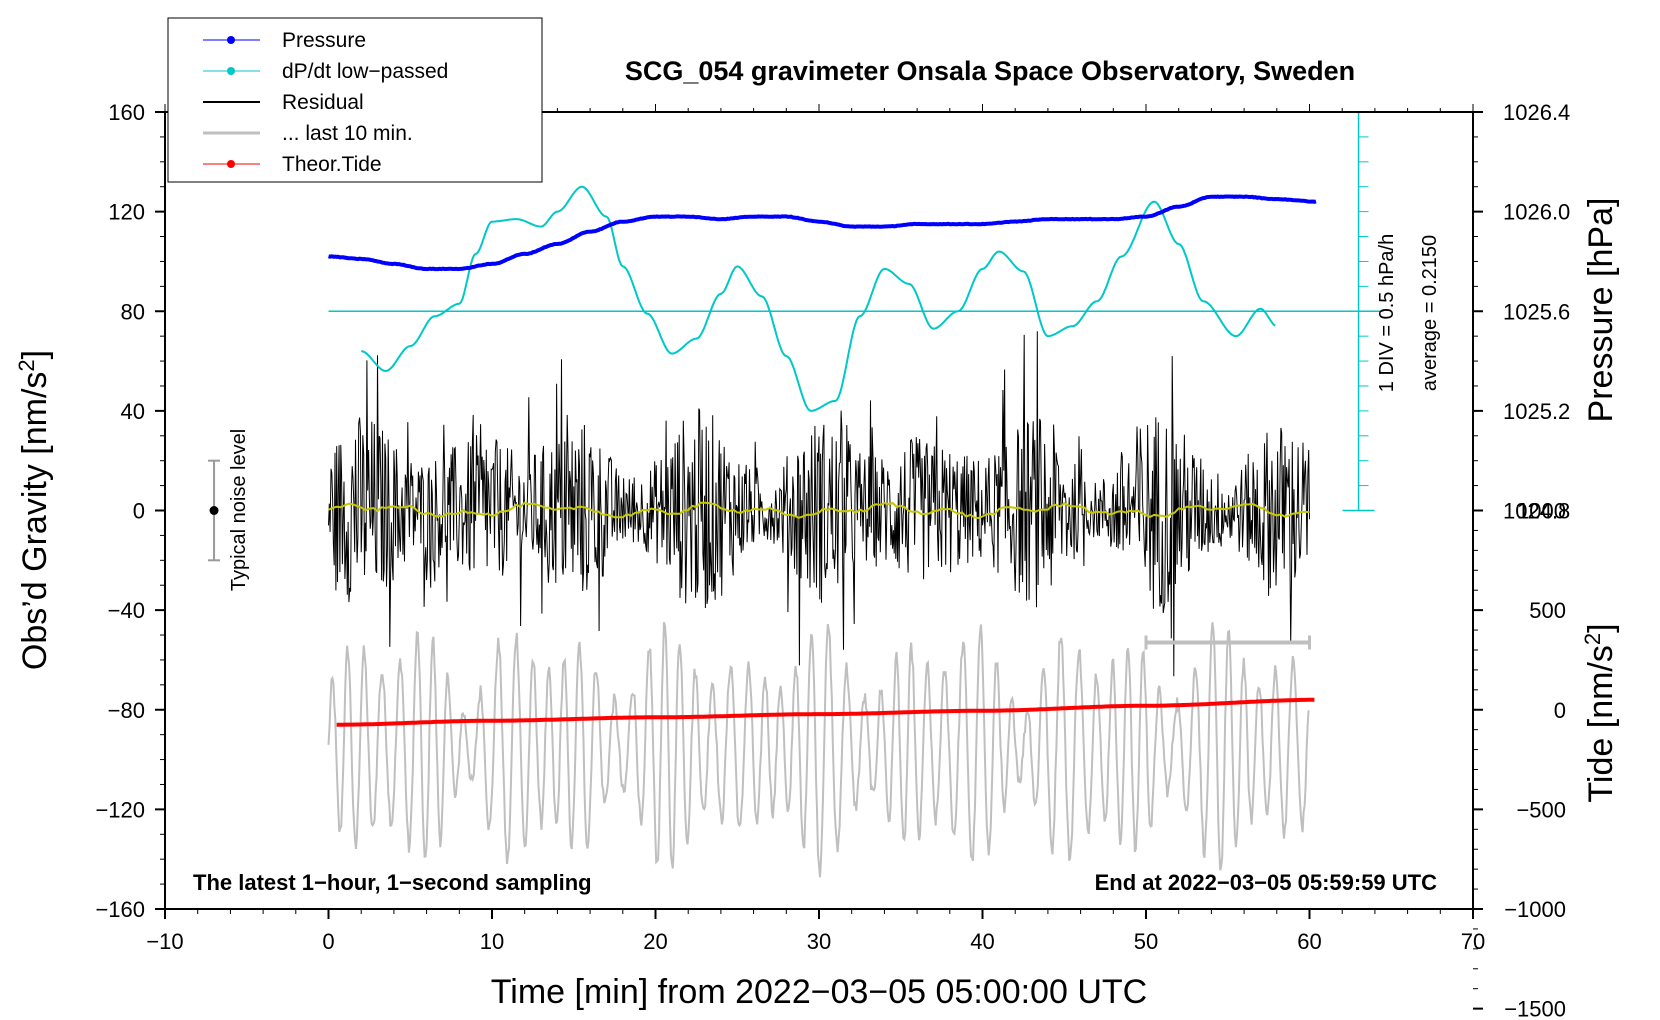  Describe the element at coordinates (133, 311) in the screenshot. I see `y-tick-label: 80` at that location.